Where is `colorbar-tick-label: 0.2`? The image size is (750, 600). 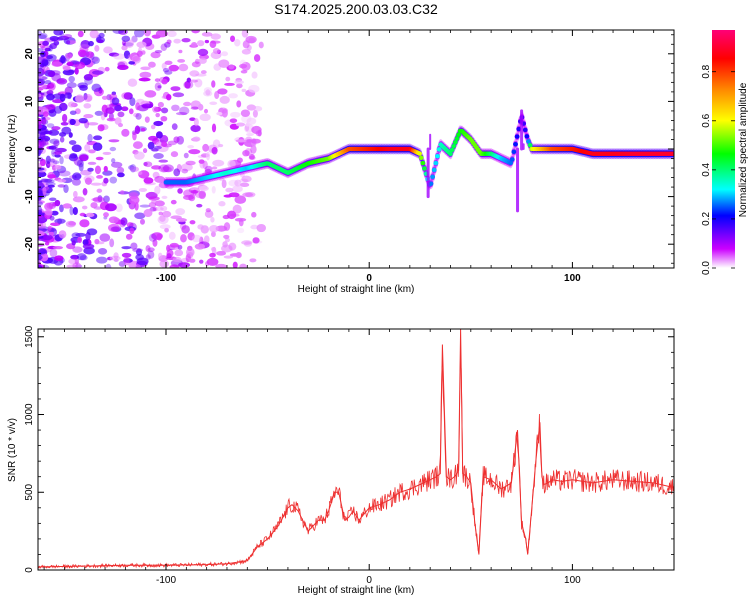 colorbar-tick-label: 0.2 is located at coordinates (706, 219).